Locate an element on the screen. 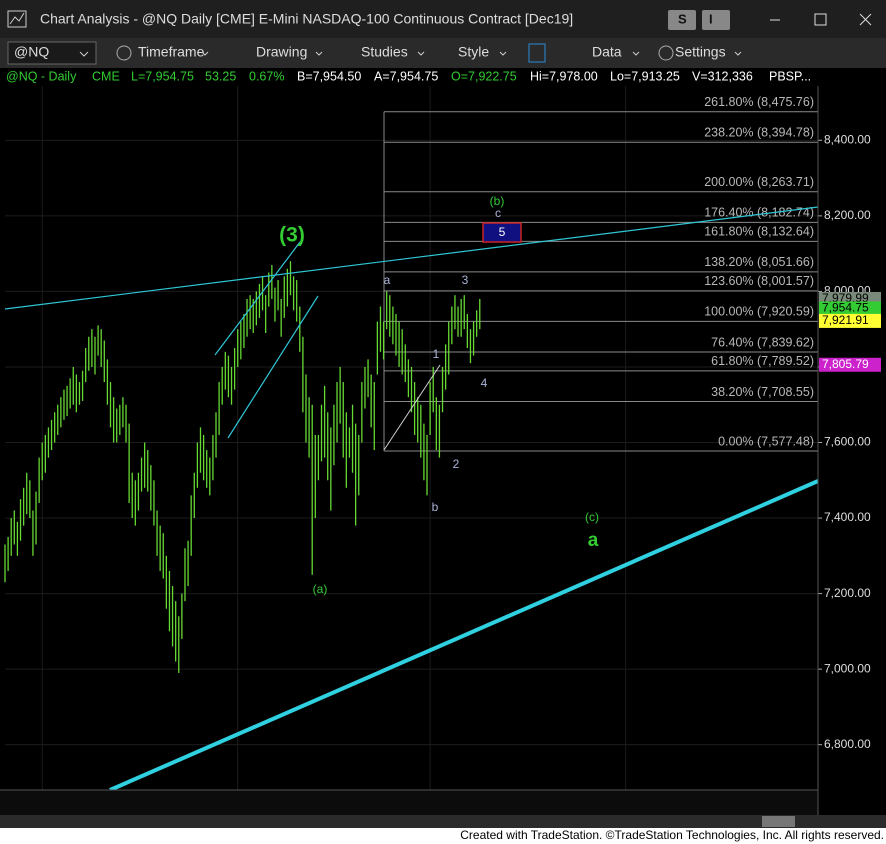  wave-label: (3) is located at coordinates (292, 235).